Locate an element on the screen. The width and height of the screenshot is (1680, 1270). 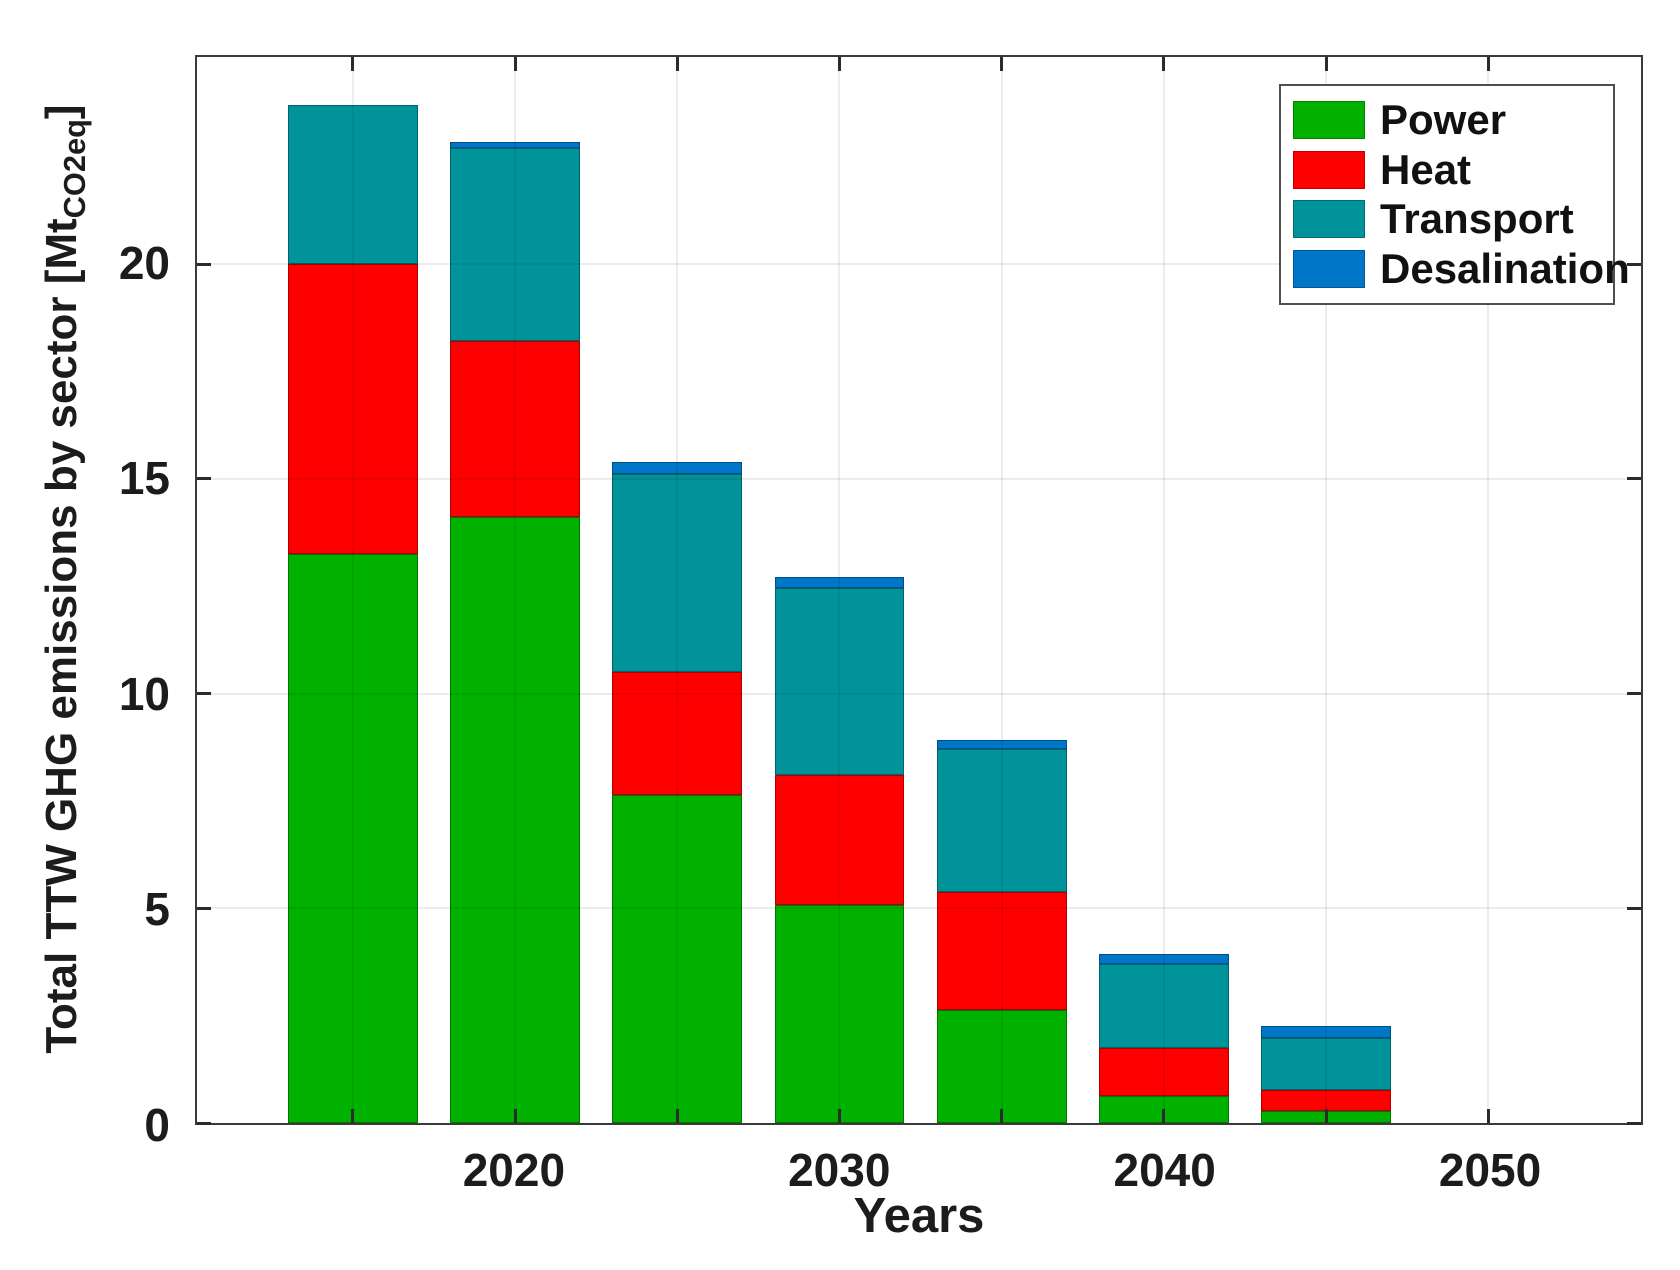
legend-label-power: Power is located at coordinates (1443, 120).